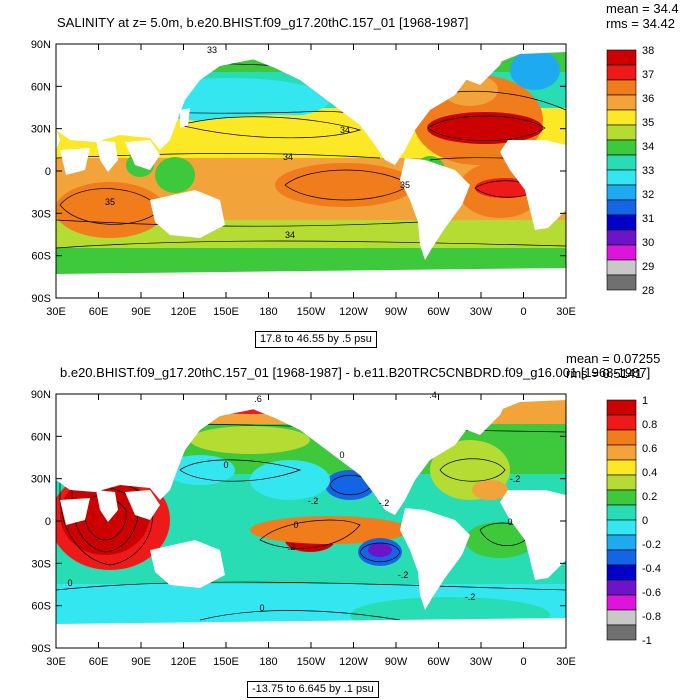 The width and height of the screenshot is (700, 700). I want to click on land-mask-africa-main, so click(533, 535).